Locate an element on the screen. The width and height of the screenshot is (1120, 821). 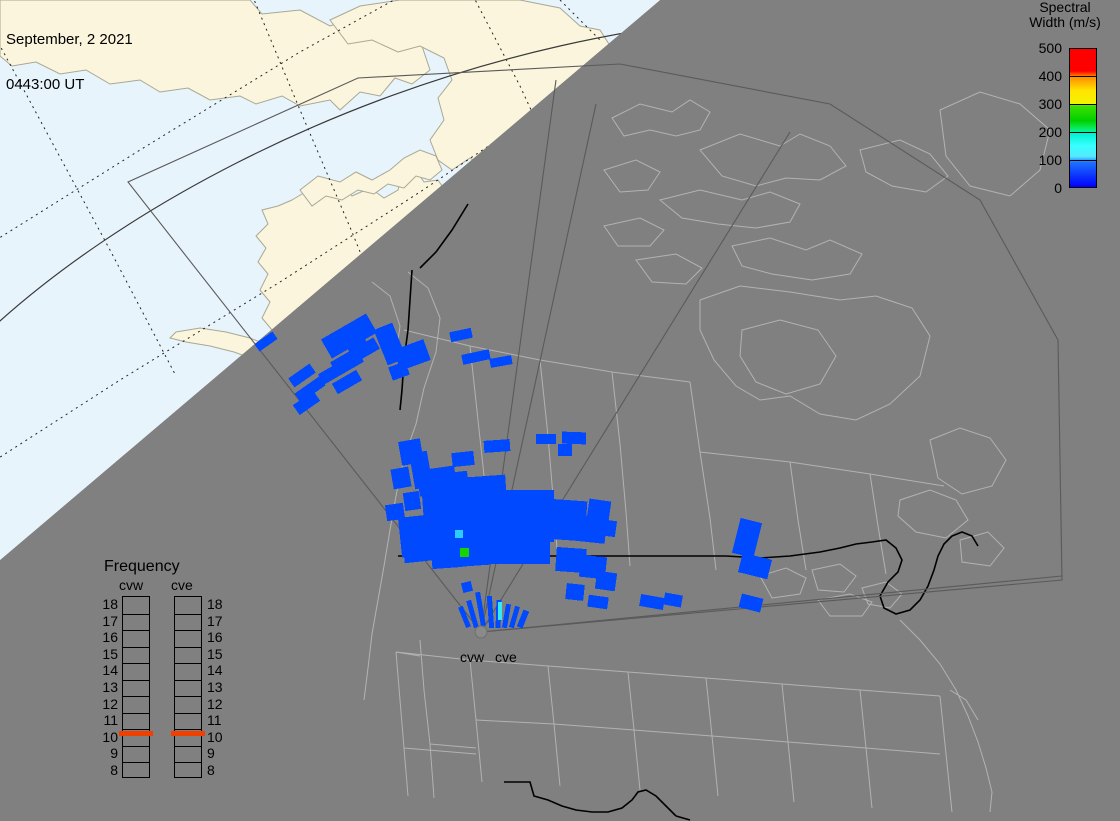
colorbar-tick-500: 500 is located at coordinates (1050, 48).